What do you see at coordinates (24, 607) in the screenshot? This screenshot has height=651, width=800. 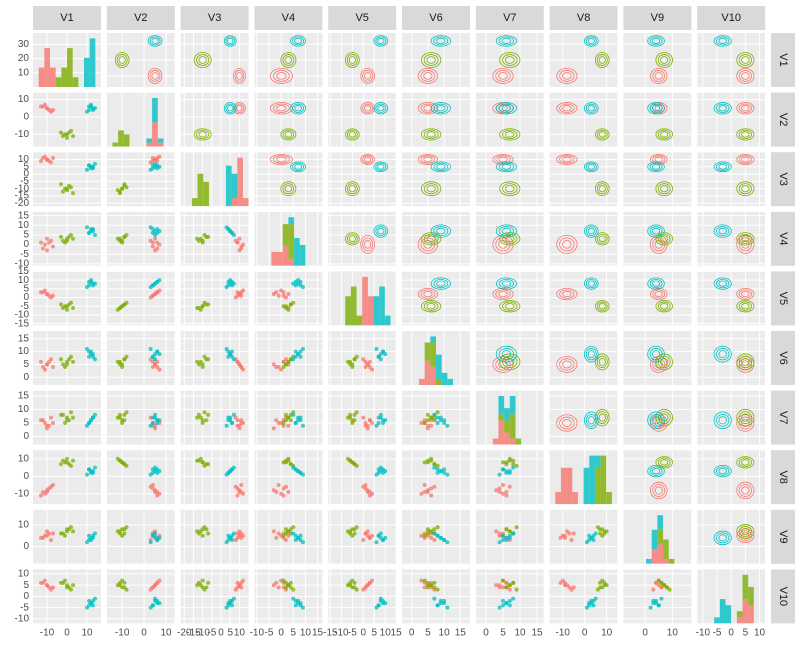 I see `y-tick-label: -5` at bounding box center [24, 607].